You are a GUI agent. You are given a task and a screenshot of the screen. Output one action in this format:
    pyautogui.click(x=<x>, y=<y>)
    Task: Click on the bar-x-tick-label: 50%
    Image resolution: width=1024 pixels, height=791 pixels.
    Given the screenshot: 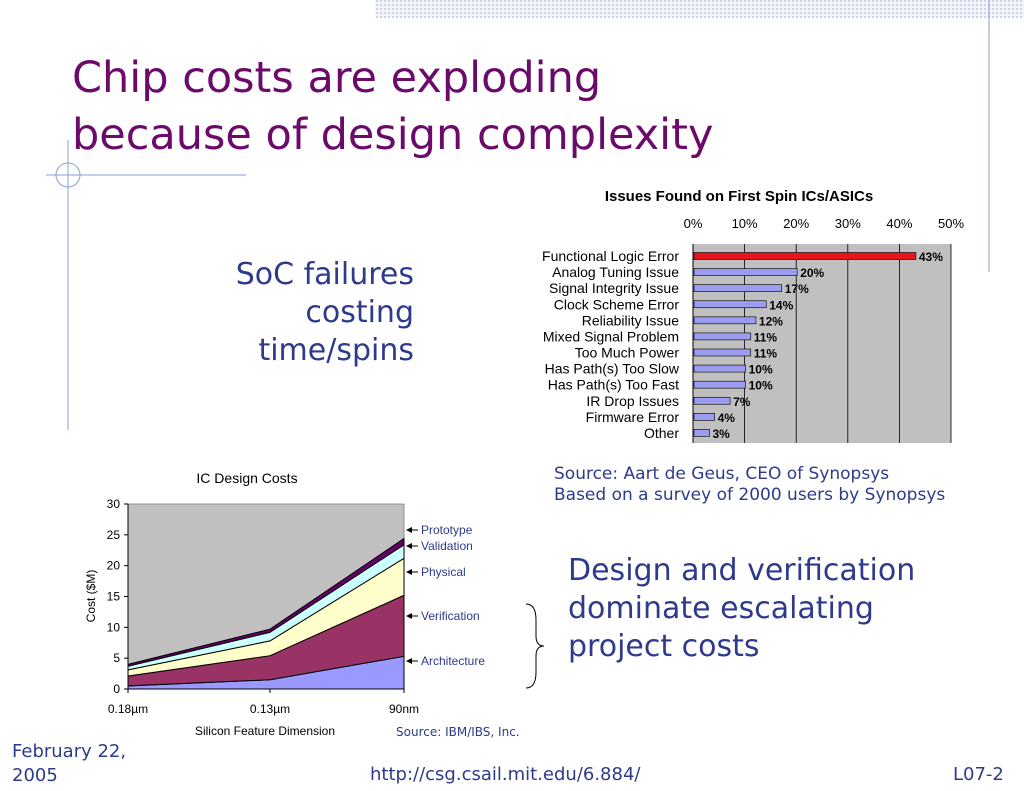 What is the action you would take?
    pyautogui.click(x=951, y=223)
    